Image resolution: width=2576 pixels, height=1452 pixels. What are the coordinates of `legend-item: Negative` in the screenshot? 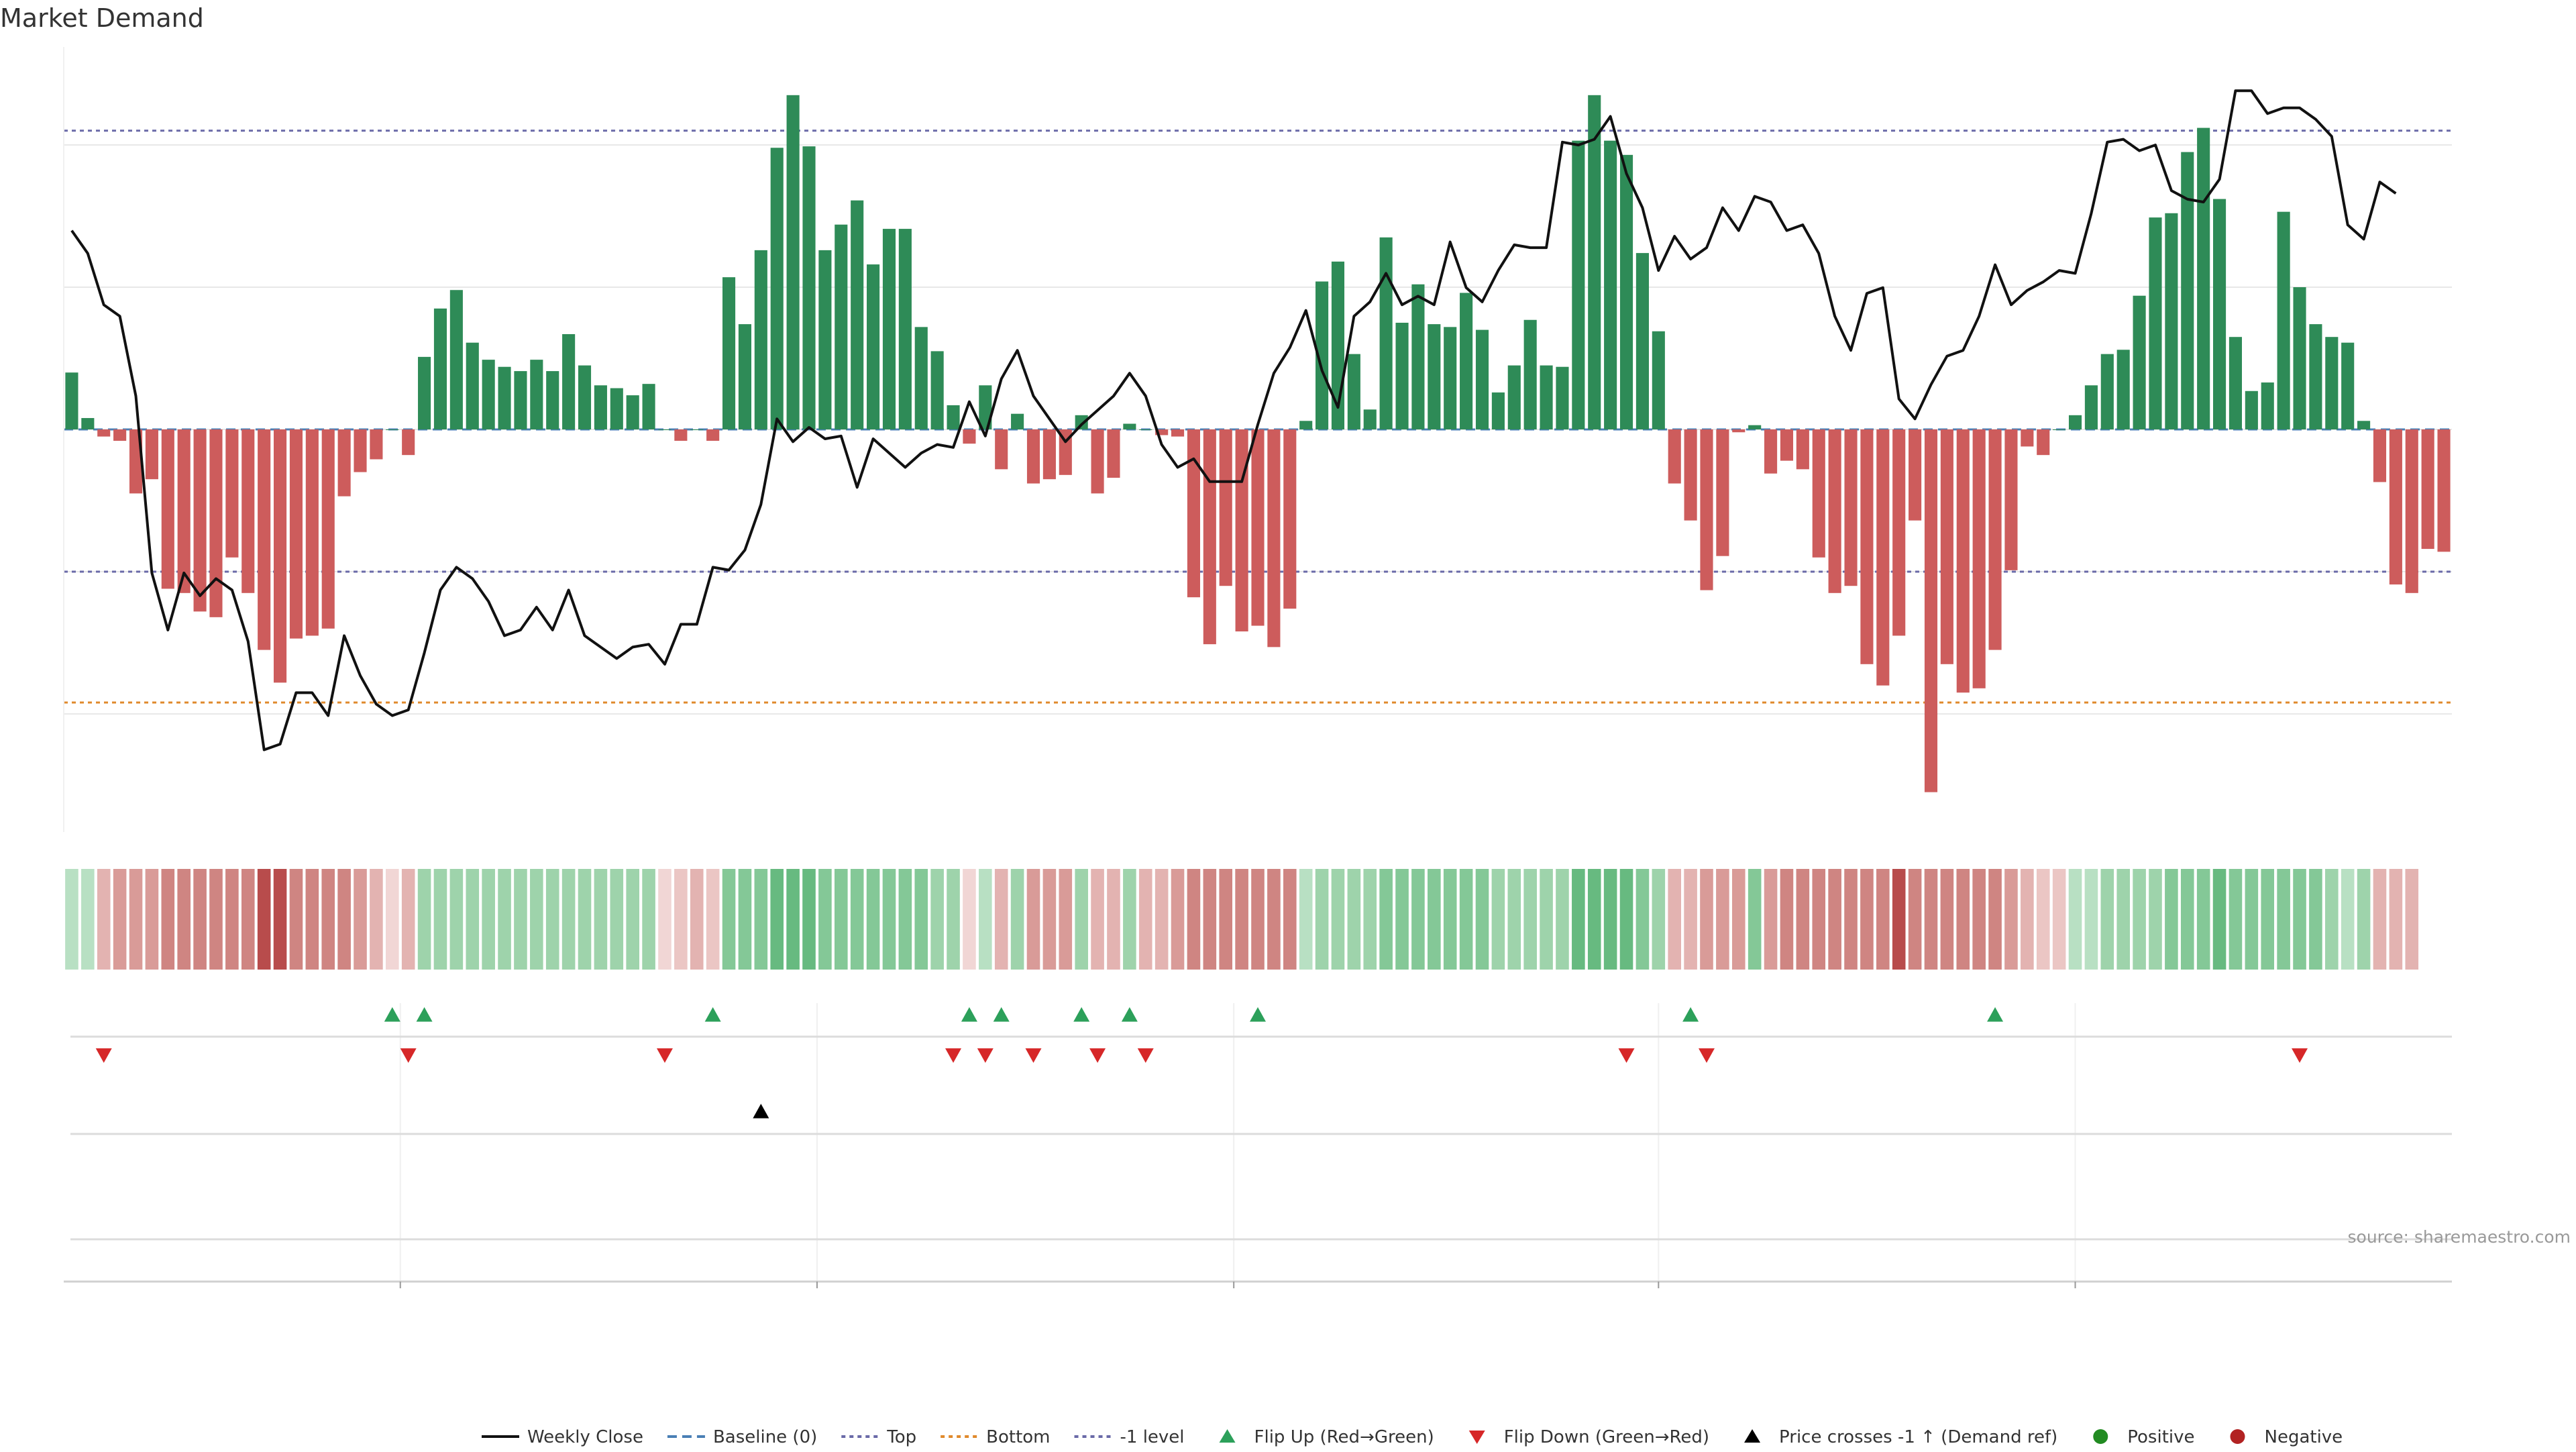 It's located at (2286, 1437).